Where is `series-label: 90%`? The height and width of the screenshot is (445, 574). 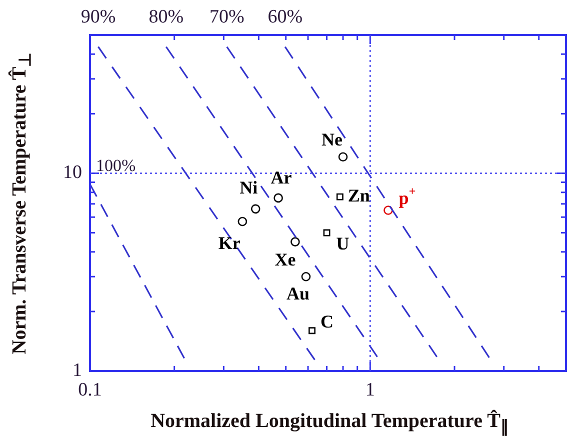
series-label: 90% is located at coordinates (98, 17).